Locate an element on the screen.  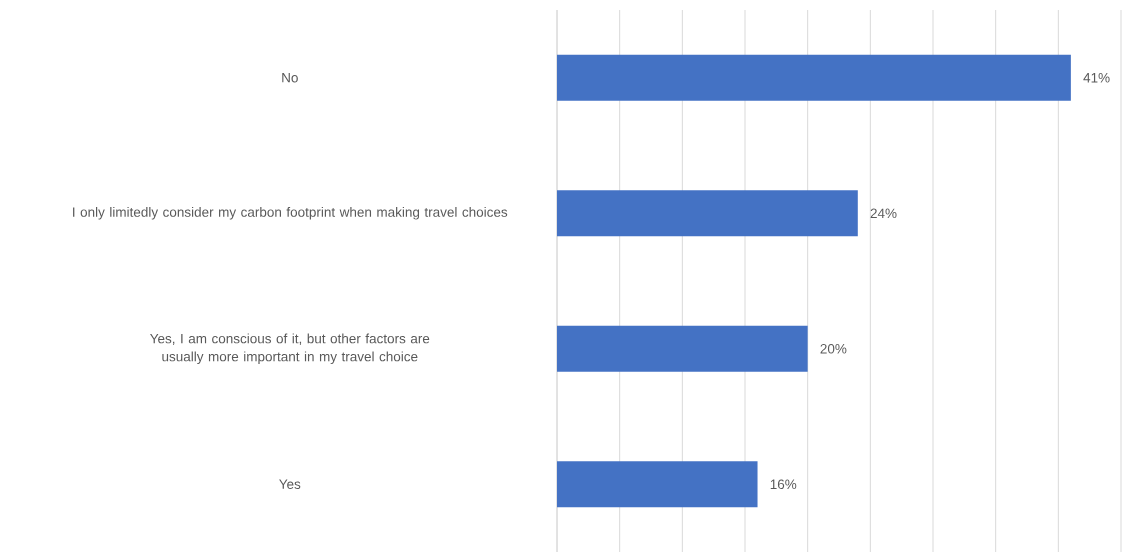
data-label: 20% is located at coordinates (833, 348).